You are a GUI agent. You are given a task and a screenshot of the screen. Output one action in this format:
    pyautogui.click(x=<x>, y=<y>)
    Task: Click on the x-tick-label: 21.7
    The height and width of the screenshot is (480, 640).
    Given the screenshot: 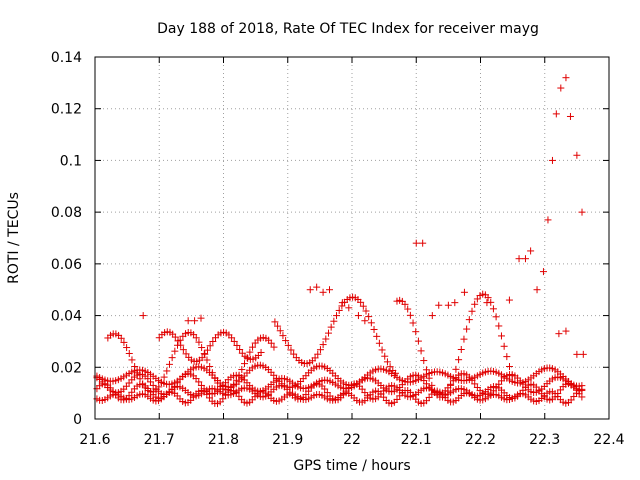 What is the action you would take?
    pyautogui.click(x=159, y=440)
    